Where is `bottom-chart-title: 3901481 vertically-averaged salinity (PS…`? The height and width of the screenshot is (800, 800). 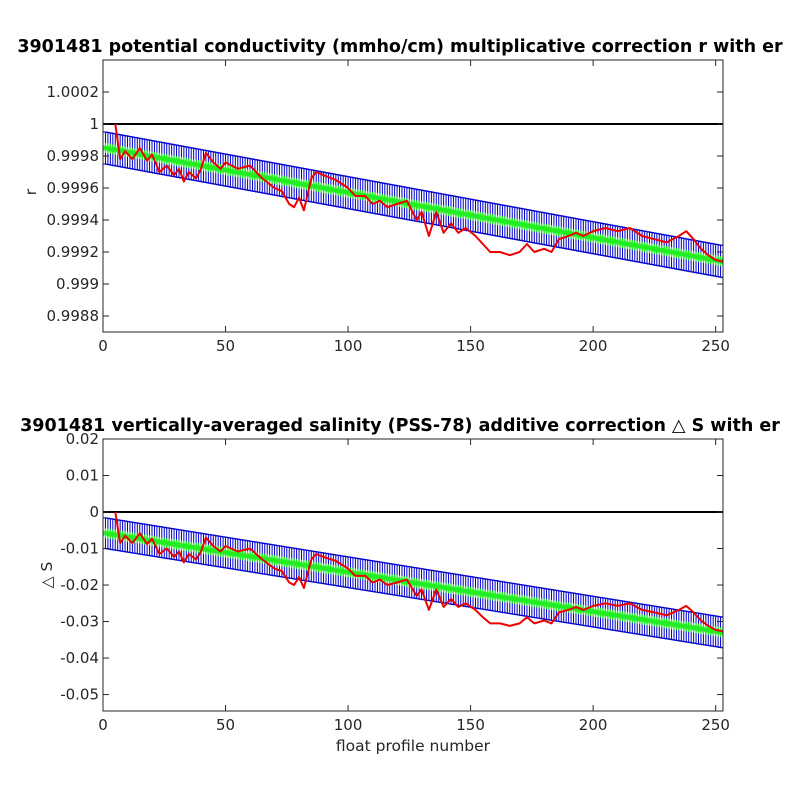 bottom-chart-title: 3901481 vertically-averaged salinity (PS… is located at coordinates (400, 426).